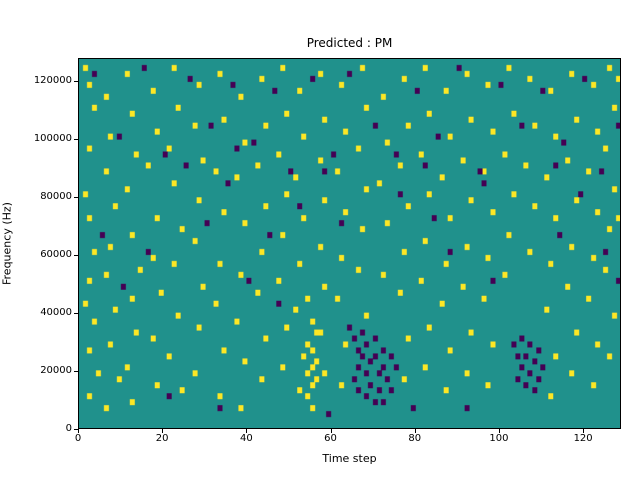  What do you see at coordinates (349, 43) in the screenshot?
I see `chart-title: Predicted : PM` at bounding box center [349, 43].